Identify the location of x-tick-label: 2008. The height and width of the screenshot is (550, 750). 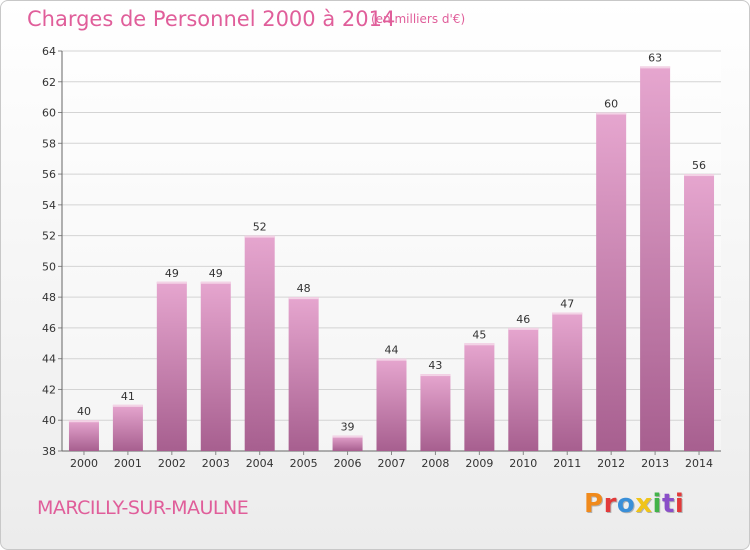
(435, 463).